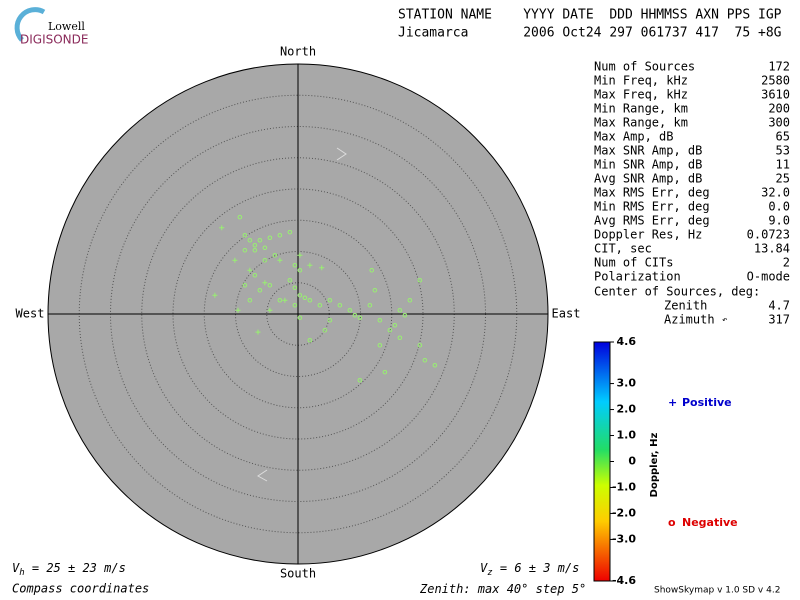 The height and width of the screenshot is (600, 800). What do you see at coordinates (779, 221) in the screenshot?
I see `stat-value: 9.0` at bounding box center [779, 221].